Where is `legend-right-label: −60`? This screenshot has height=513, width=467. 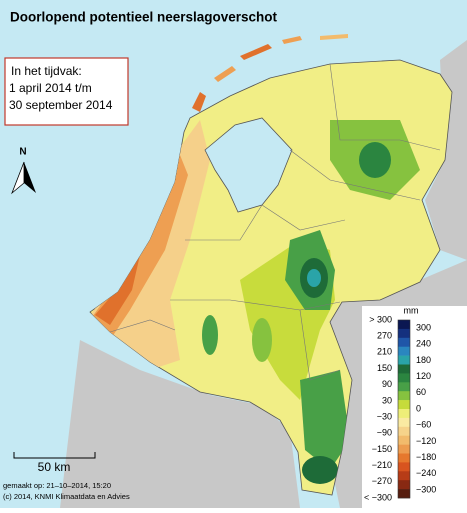
legend-right-label: −60 is located at coordinates (423, 425).